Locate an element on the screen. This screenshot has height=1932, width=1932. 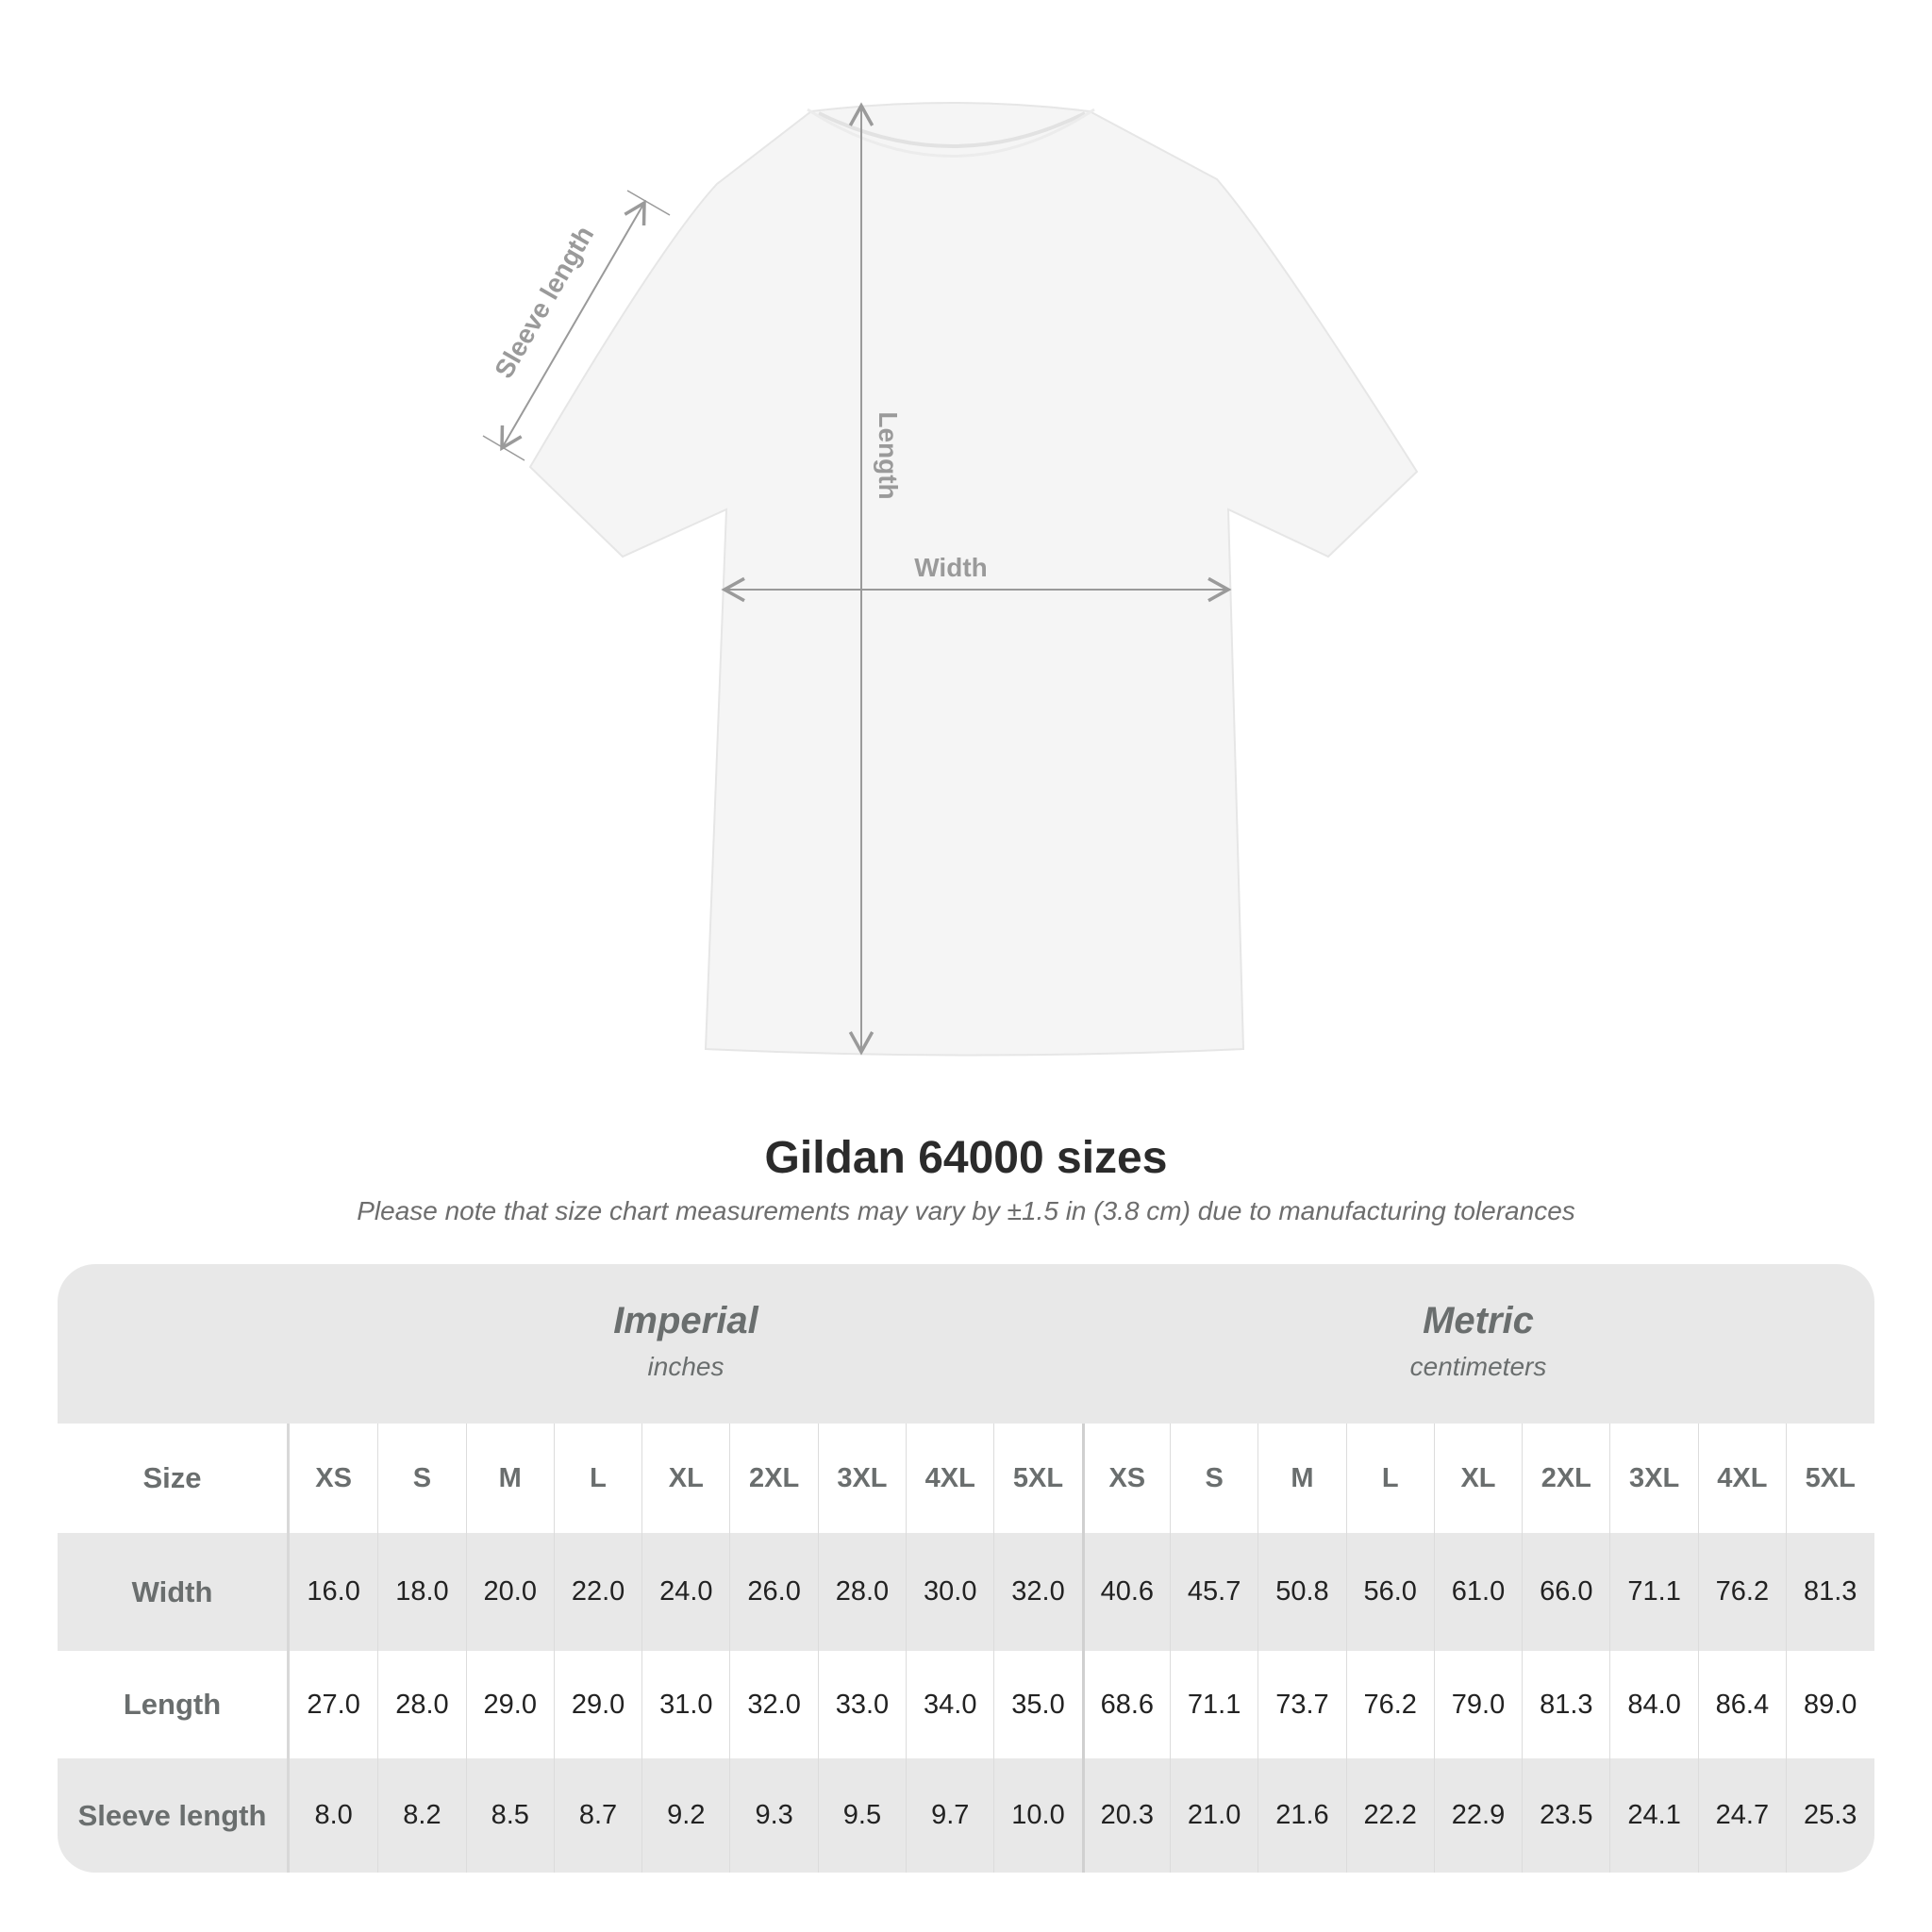
table-cell: 8.0 is located at coordinates (334, 1815).